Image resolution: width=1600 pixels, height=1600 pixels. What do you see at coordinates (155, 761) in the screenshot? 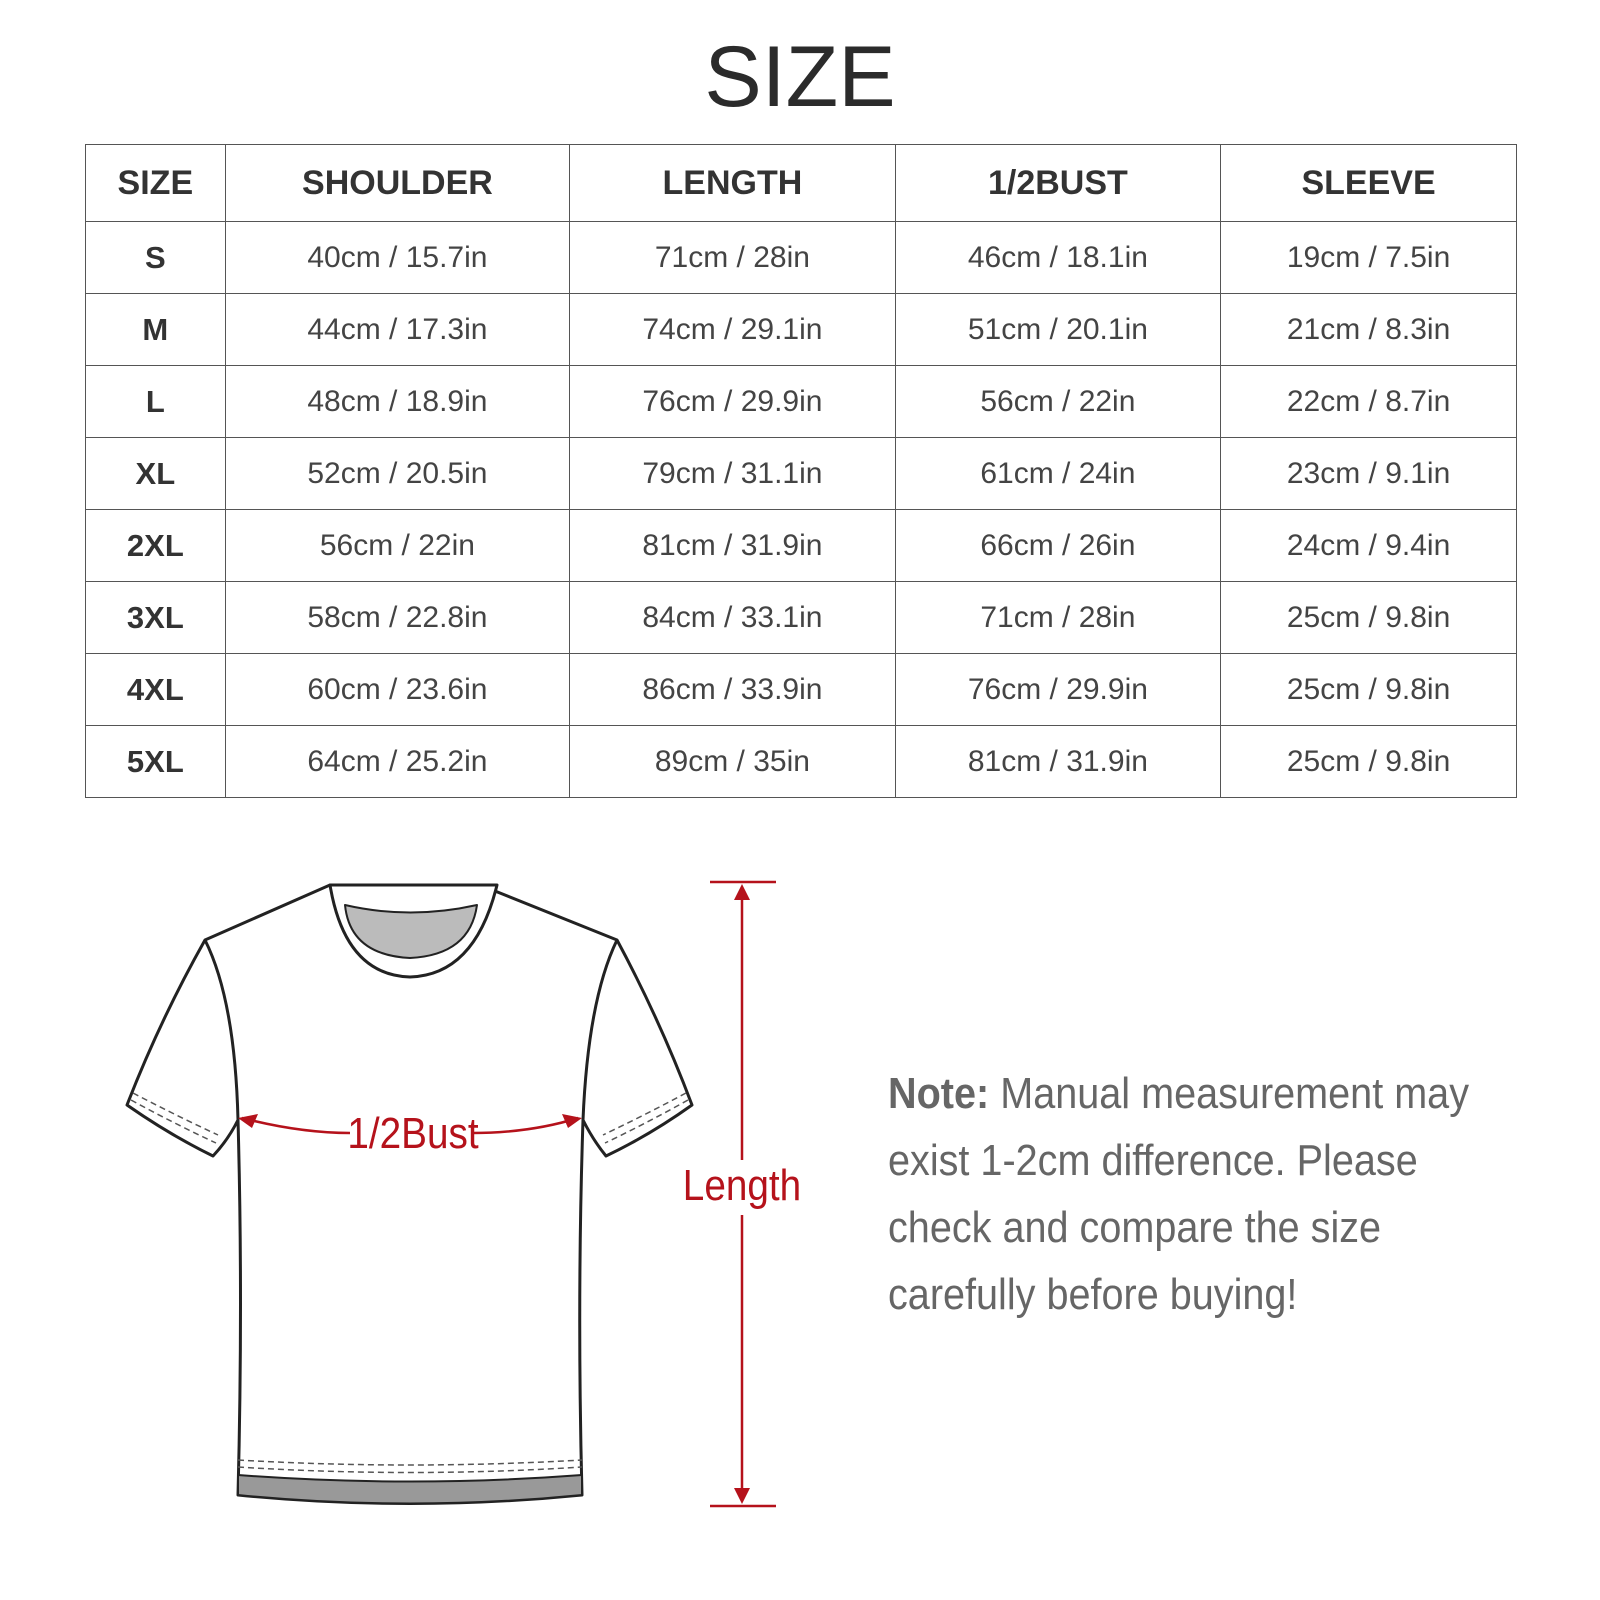
I see `size-cell: 5XL` at bounding box center [155, 761].